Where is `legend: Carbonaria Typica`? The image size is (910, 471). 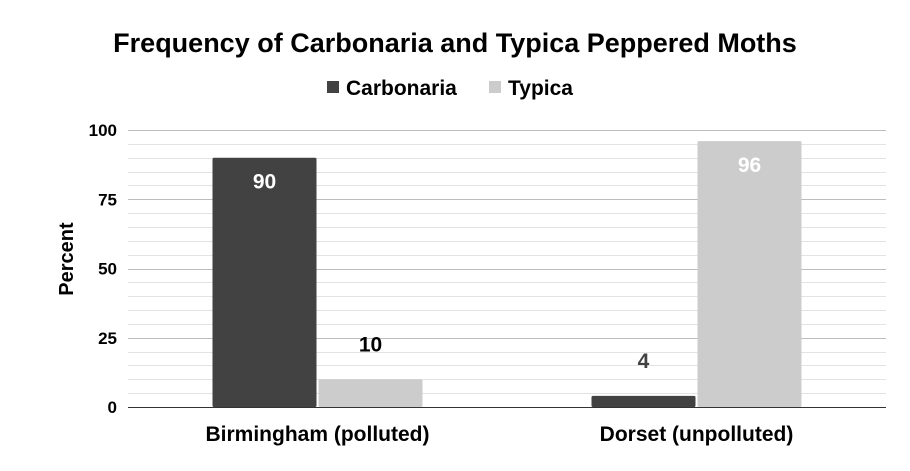
legend: Carbonaria Typica is located at coordinates (450, 88).